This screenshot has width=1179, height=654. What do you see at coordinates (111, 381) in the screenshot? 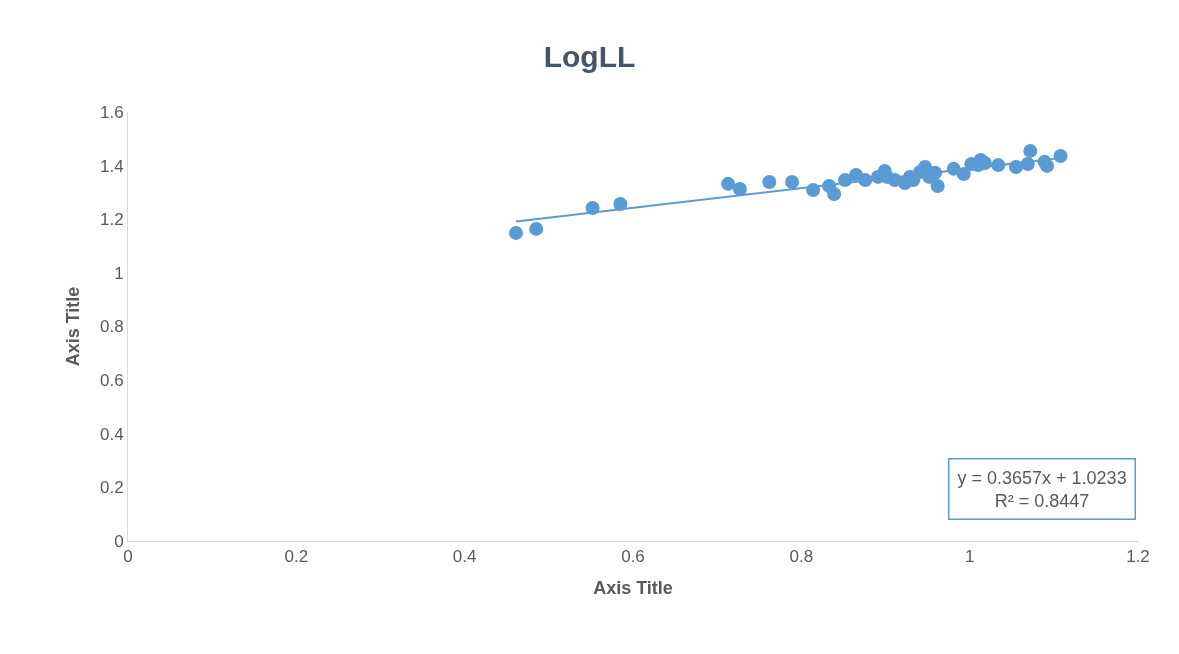
I see `y-tick-label: 0.6` at bounding box center [111, 381].